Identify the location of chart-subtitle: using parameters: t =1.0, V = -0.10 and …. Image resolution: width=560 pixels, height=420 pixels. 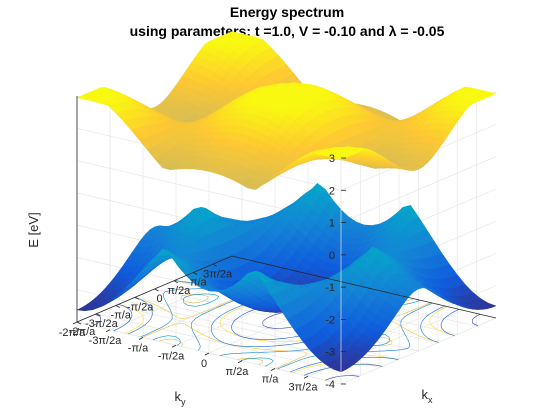
(287, 31).